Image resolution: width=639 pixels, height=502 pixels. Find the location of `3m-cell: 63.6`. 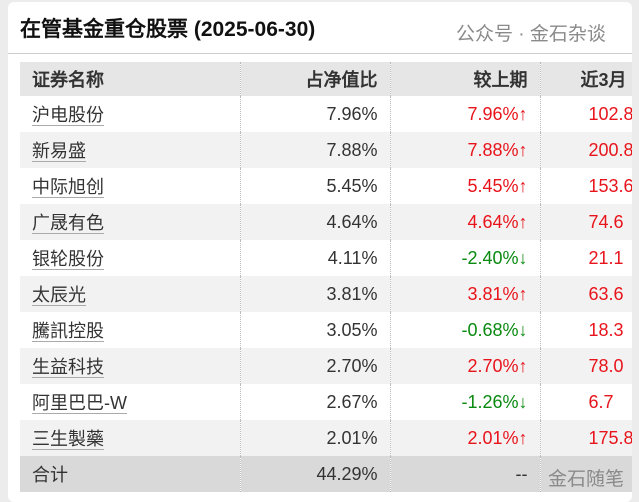

3m-cell: 63.6 is located at coordinates (585, 294).